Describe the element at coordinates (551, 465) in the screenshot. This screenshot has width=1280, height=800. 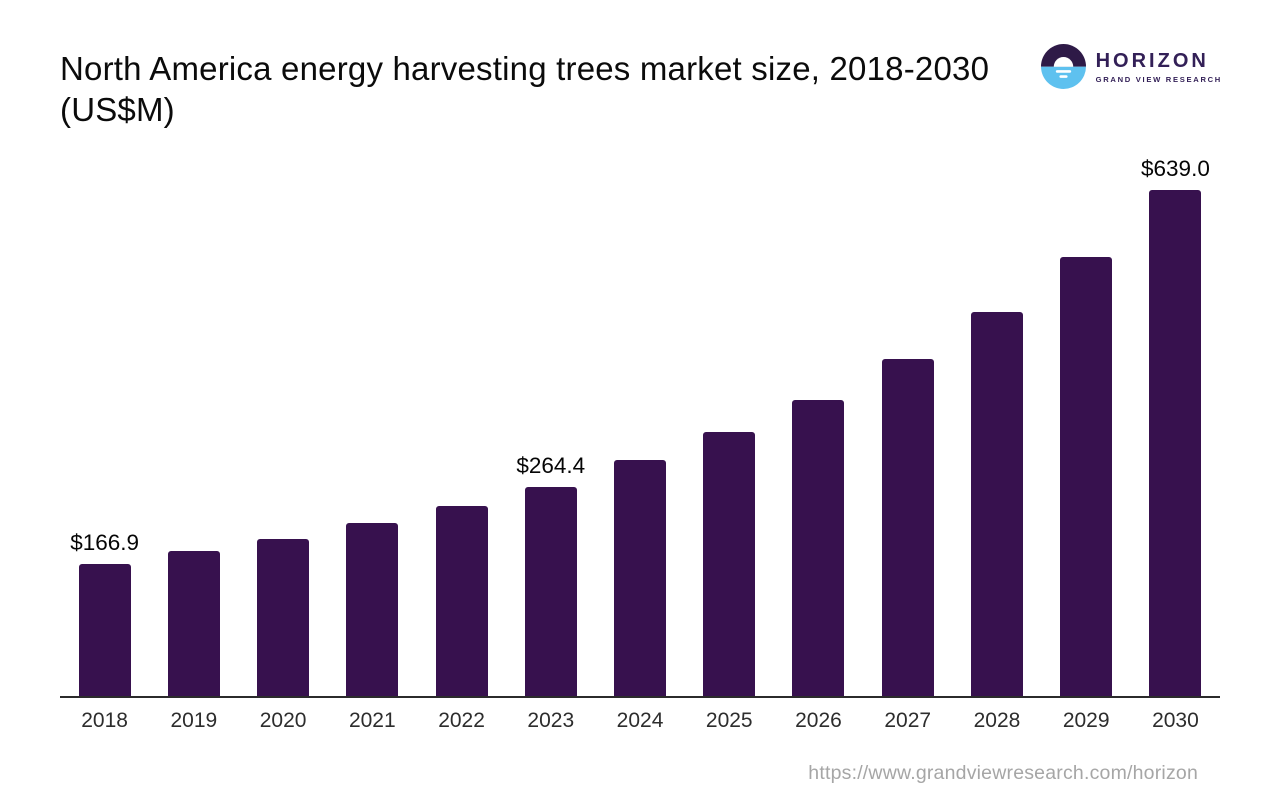
I see `data-label-2023: $264.4` at that location.